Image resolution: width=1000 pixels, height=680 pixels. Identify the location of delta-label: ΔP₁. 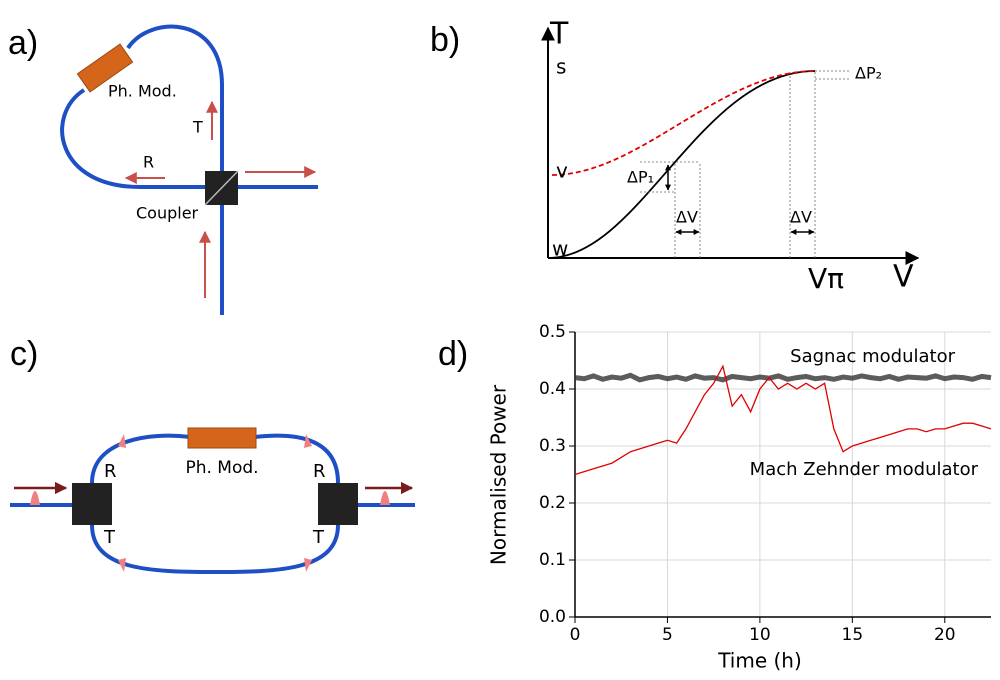
(640, 177).